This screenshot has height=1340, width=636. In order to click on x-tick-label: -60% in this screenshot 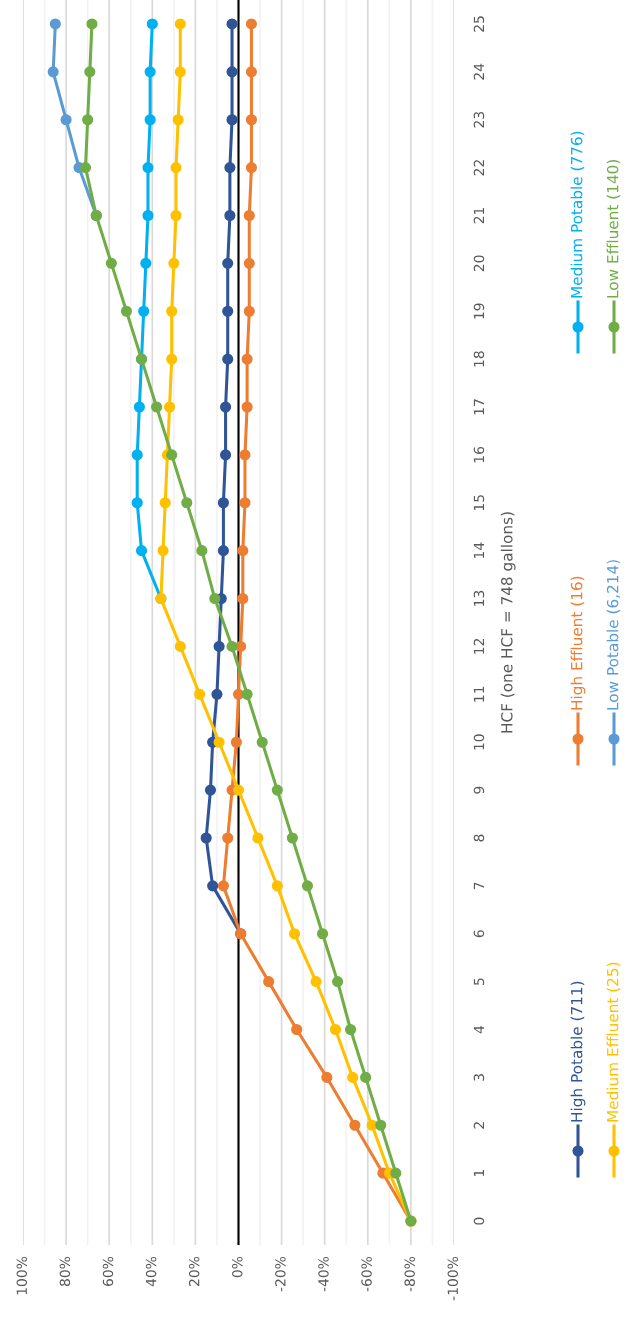, I will do `click(366, 1274)`.